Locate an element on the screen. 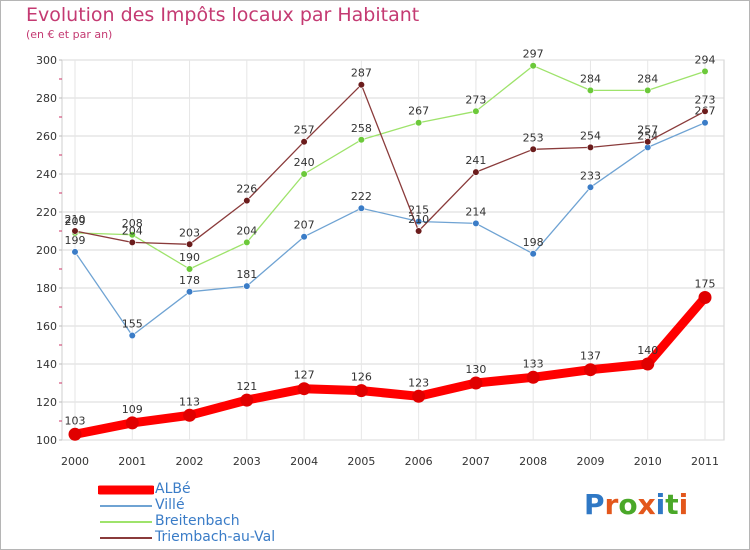  x-tick-label: 2009 is located at coordinates (590, 461).